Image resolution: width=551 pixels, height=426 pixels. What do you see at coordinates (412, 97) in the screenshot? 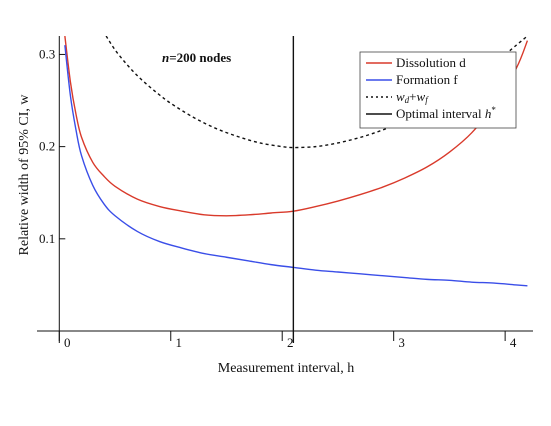
I see `legend-label-sum: wd+wf` at bounding box center [412, 97].